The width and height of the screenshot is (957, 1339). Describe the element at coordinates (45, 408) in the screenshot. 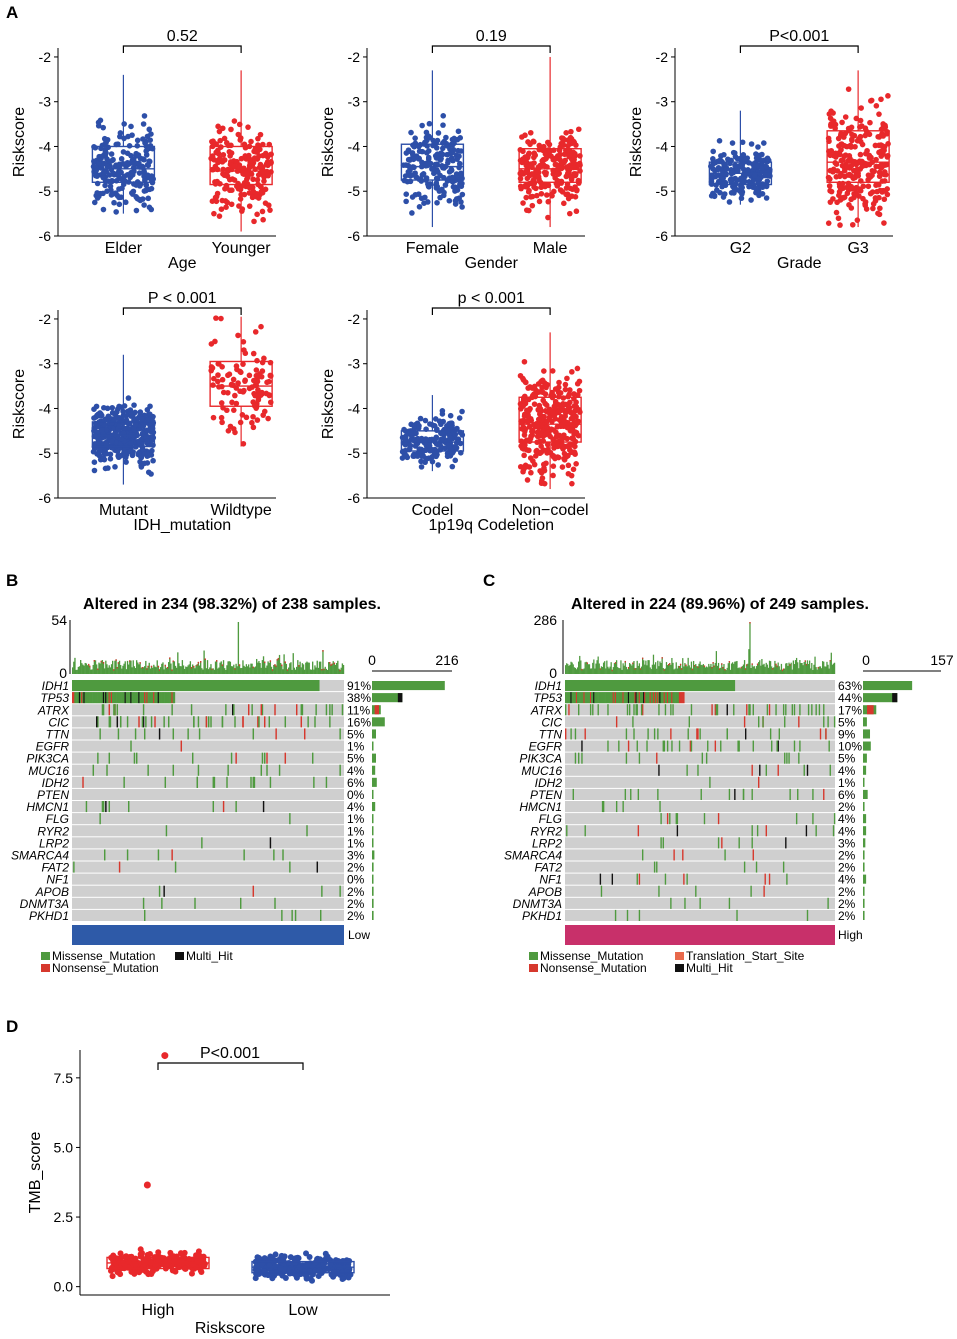

I see `y-tick-label: -4` at that location.